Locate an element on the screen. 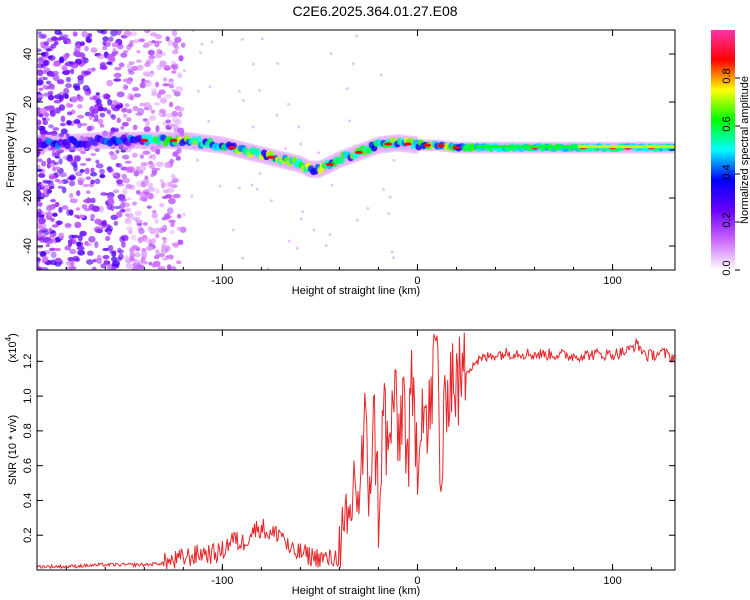 This screenshot has width=750, height=600. snr-y-tick-label: 0.8 is located at coordinates (28, 430).